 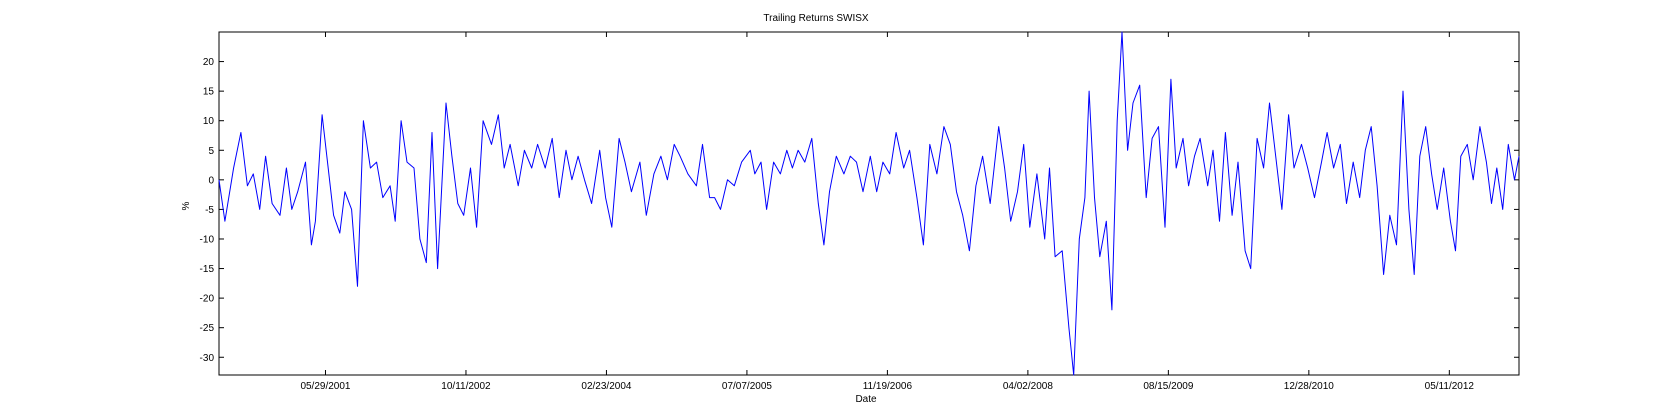 I want to click on y-tick-label: 15, so click(x=209, y=92).